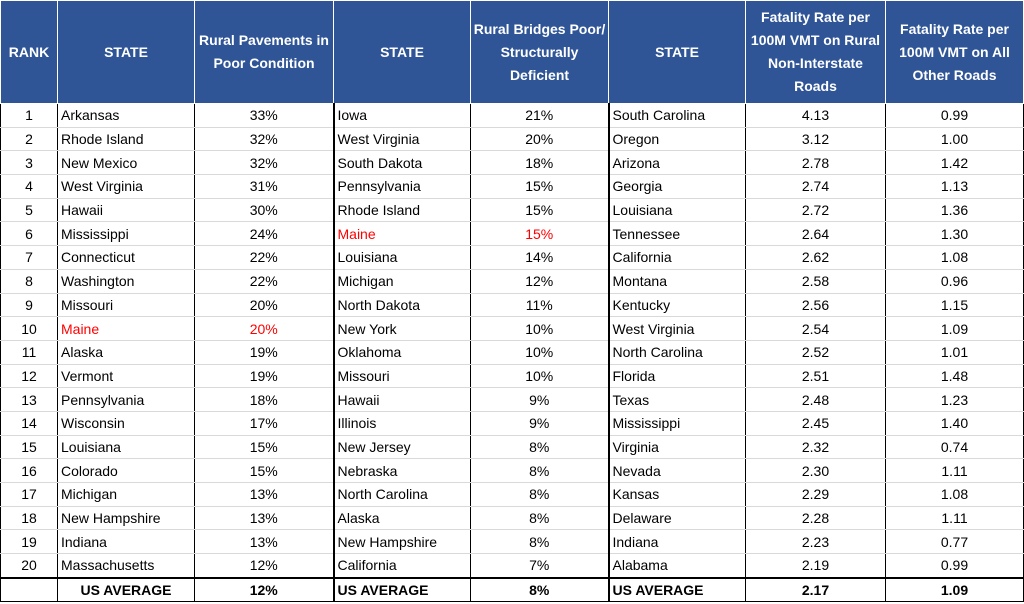 The height and width of the screenshot is (604, 1024). I want to click on fatality-rural-cell: 2.64, so click(815, 234).